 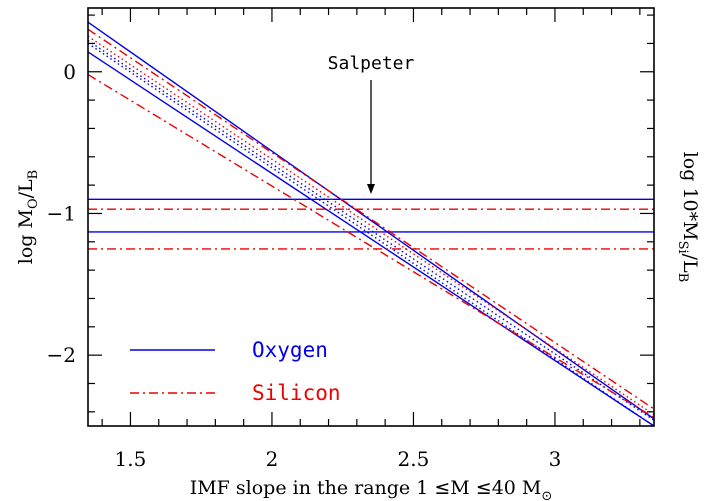 What do you see at coordinates (296, 393) in the screenshot?
I see `legend-label-silicon: Silicon` at bounding box center [296, 393].